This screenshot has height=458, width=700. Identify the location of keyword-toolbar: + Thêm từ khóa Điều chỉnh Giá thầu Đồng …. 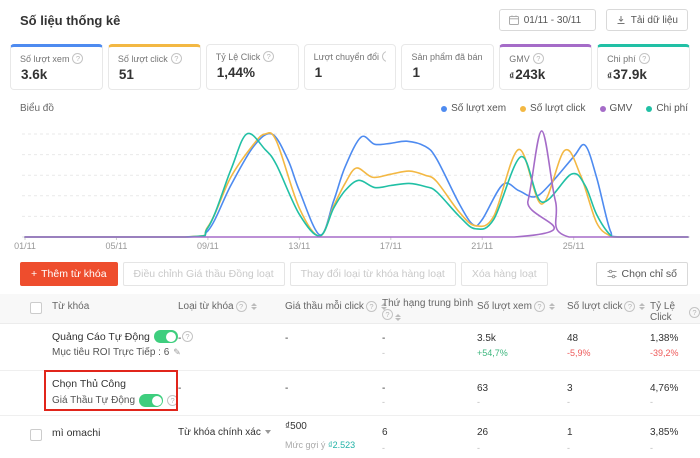
(354, 274).